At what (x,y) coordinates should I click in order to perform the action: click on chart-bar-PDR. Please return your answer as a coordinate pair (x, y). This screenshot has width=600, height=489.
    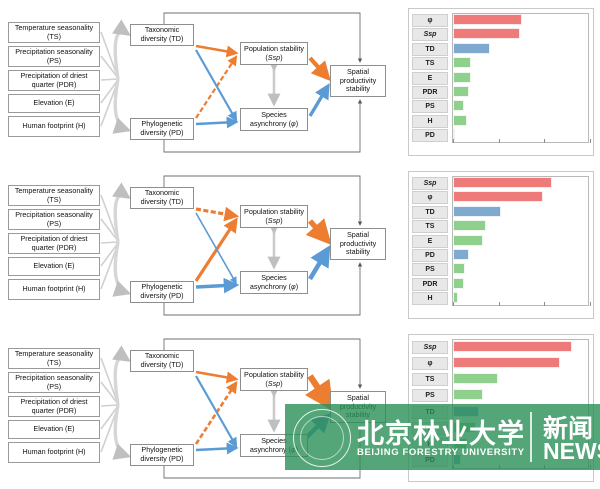
    Looking at the image, I should click on (458, 283).